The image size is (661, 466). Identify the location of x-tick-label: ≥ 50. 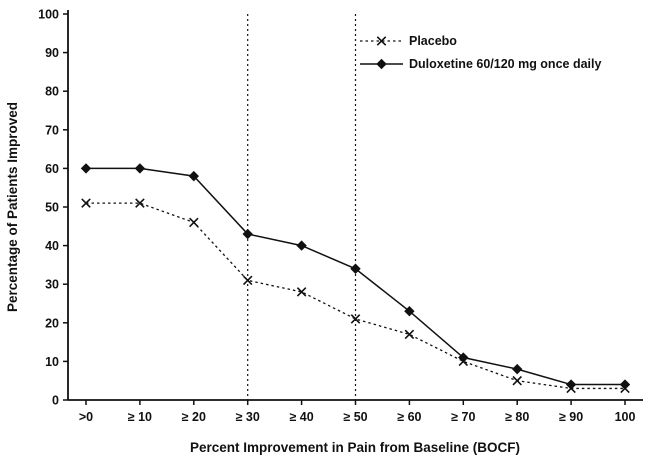
(355, 417).